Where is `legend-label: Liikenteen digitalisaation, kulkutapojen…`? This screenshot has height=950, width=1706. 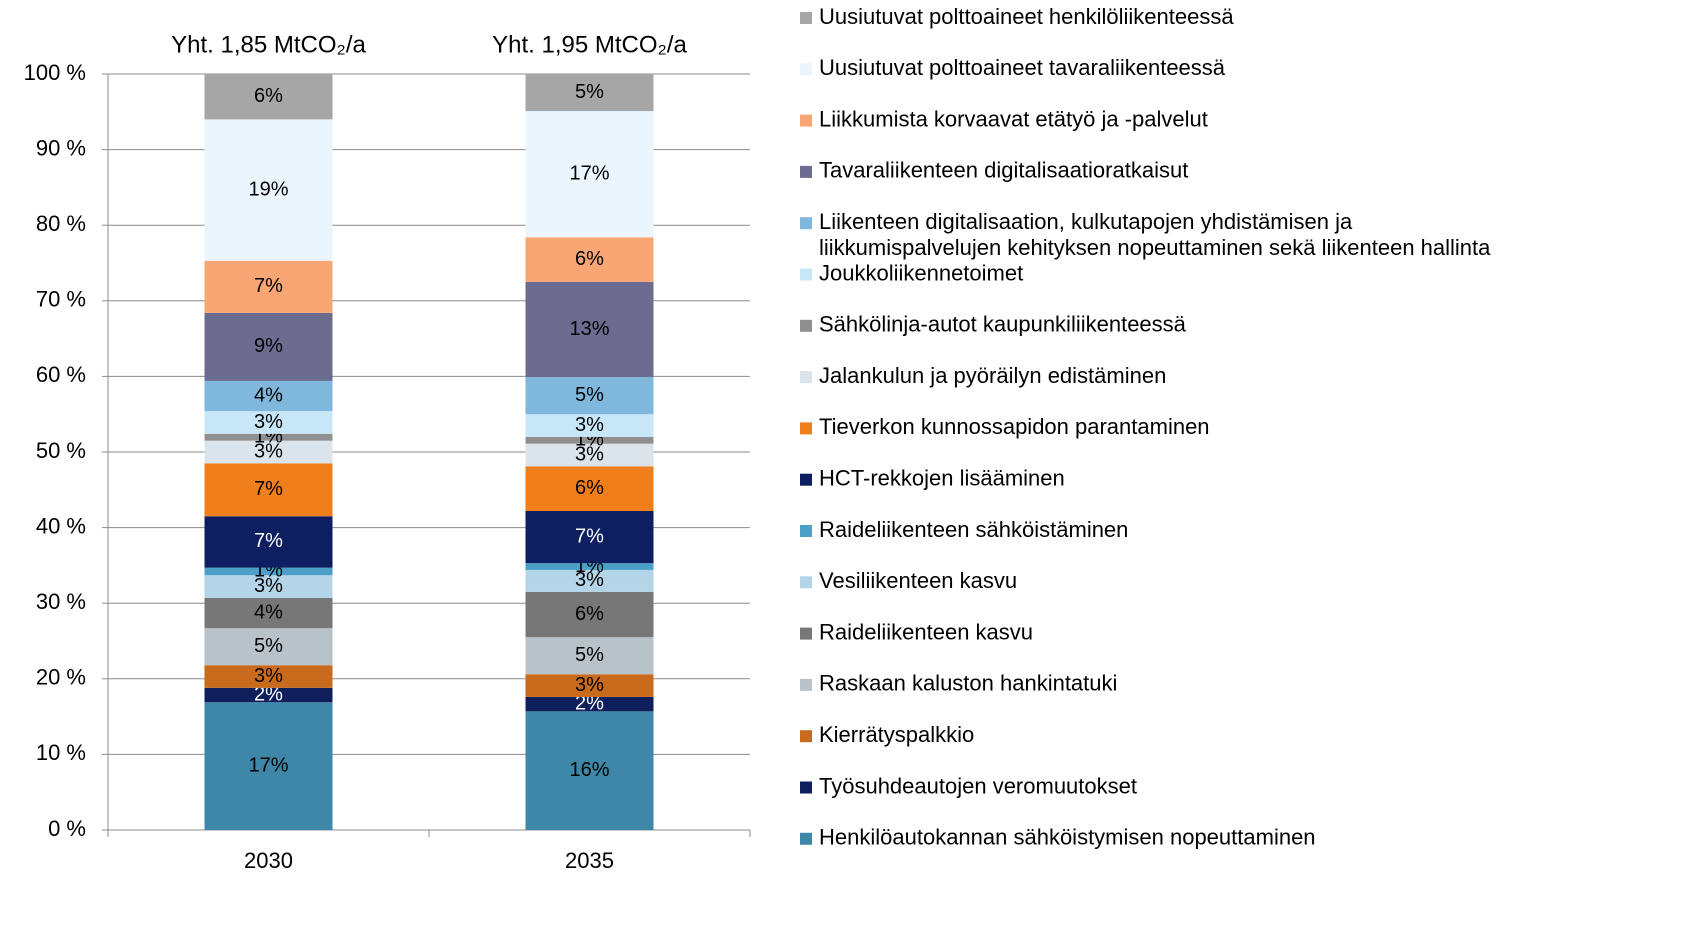 legend-label: Liikenteen digitalisaation, kulkutapojen… is located at coordinates (1155, 234).